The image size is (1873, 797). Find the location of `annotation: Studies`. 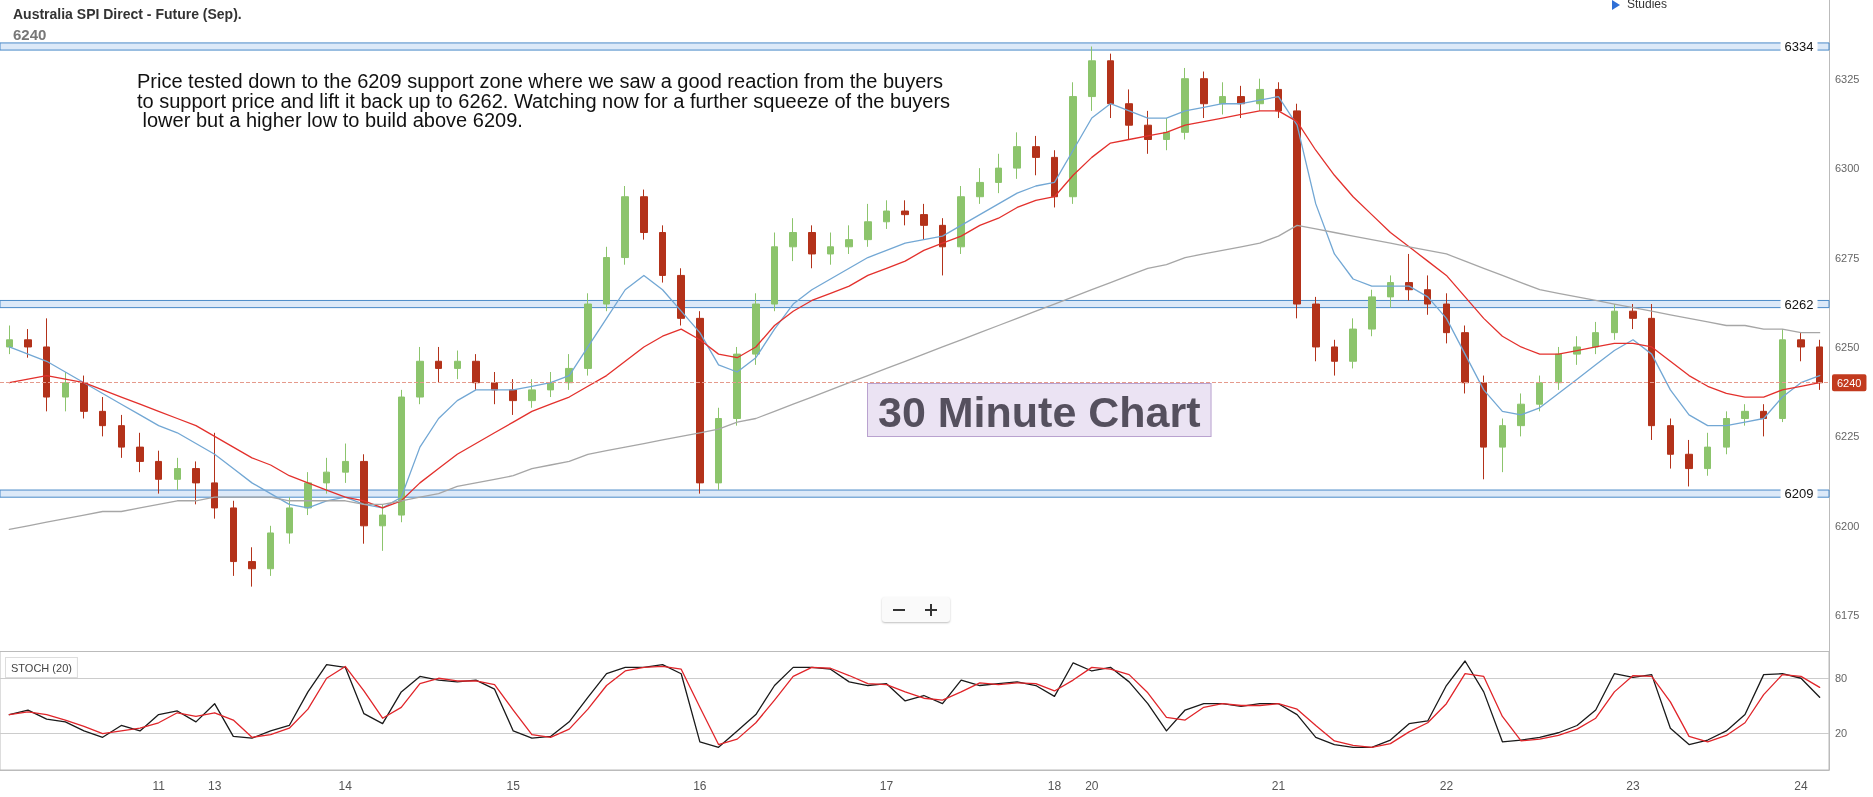

annotation: Studies is located at coordinates (1647, 5).